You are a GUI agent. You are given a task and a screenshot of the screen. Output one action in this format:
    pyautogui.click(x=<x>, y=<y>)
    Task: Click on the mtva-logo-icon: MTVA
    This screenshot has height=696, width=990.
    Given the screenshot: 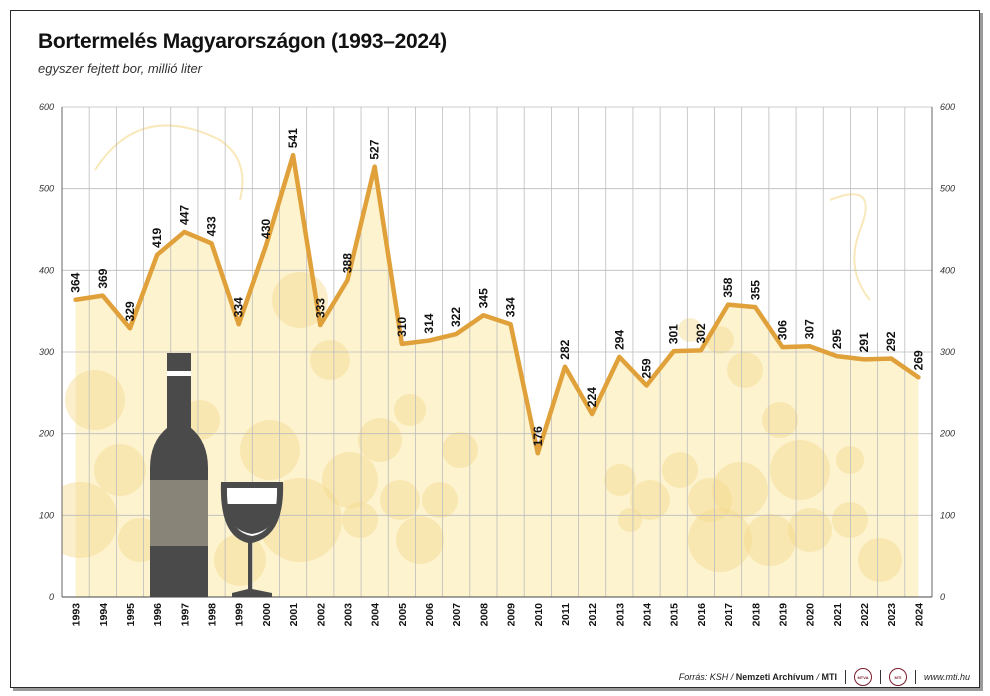 What is the action you would take?
    pyautogui.click(x=862, y=677)
    